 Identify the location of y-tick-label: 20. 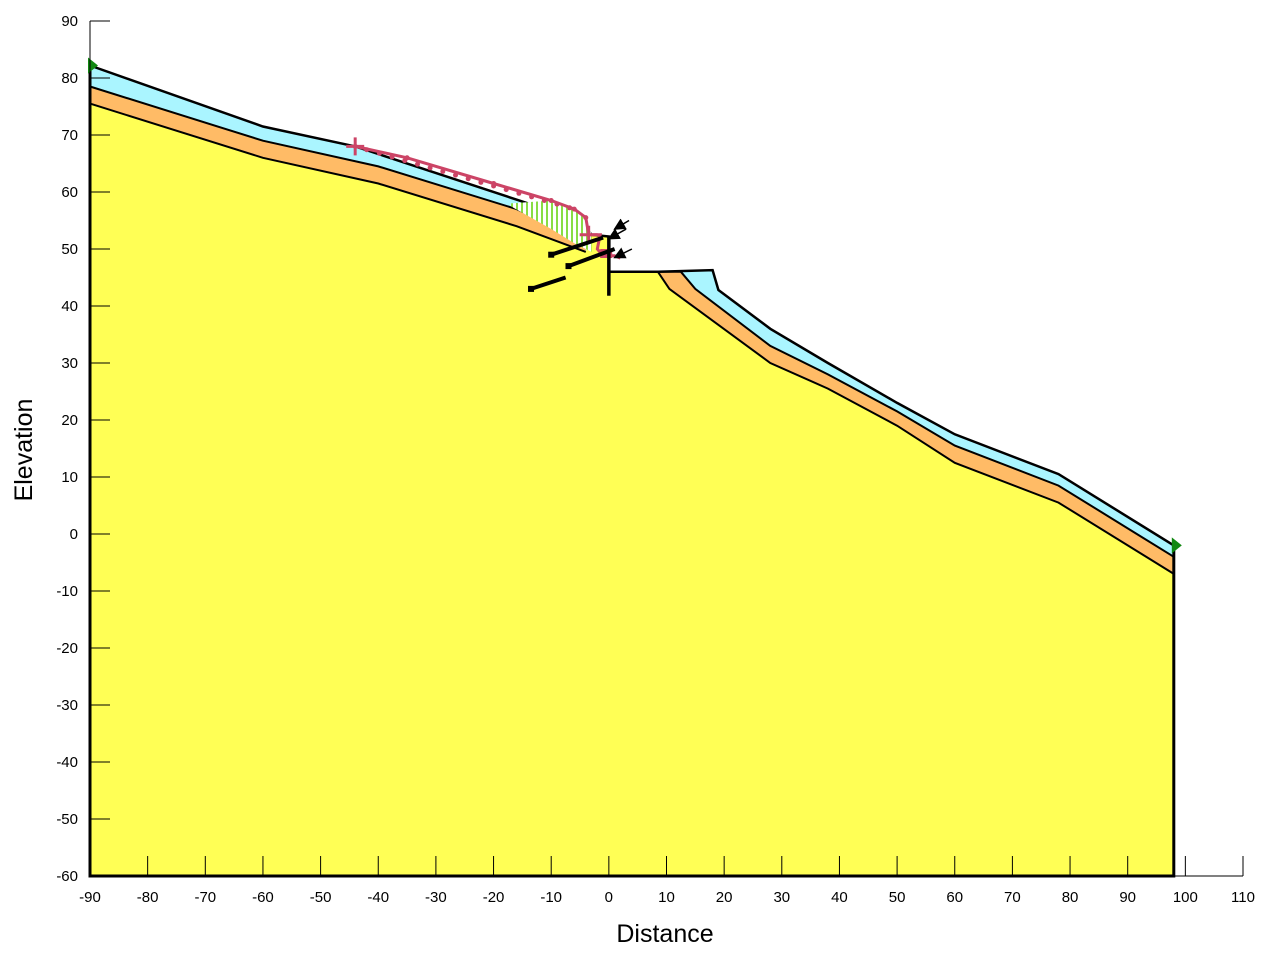
(69, 420).